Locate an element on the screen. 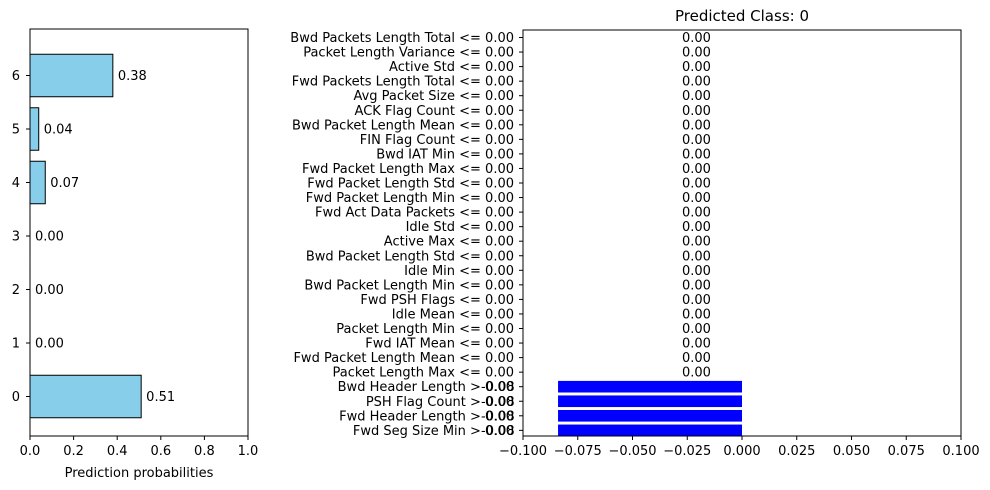 This screenshot has width=990, height=490. feature-label: FIN Flag Count <= 0.00 is located at coordinates (437, 140).